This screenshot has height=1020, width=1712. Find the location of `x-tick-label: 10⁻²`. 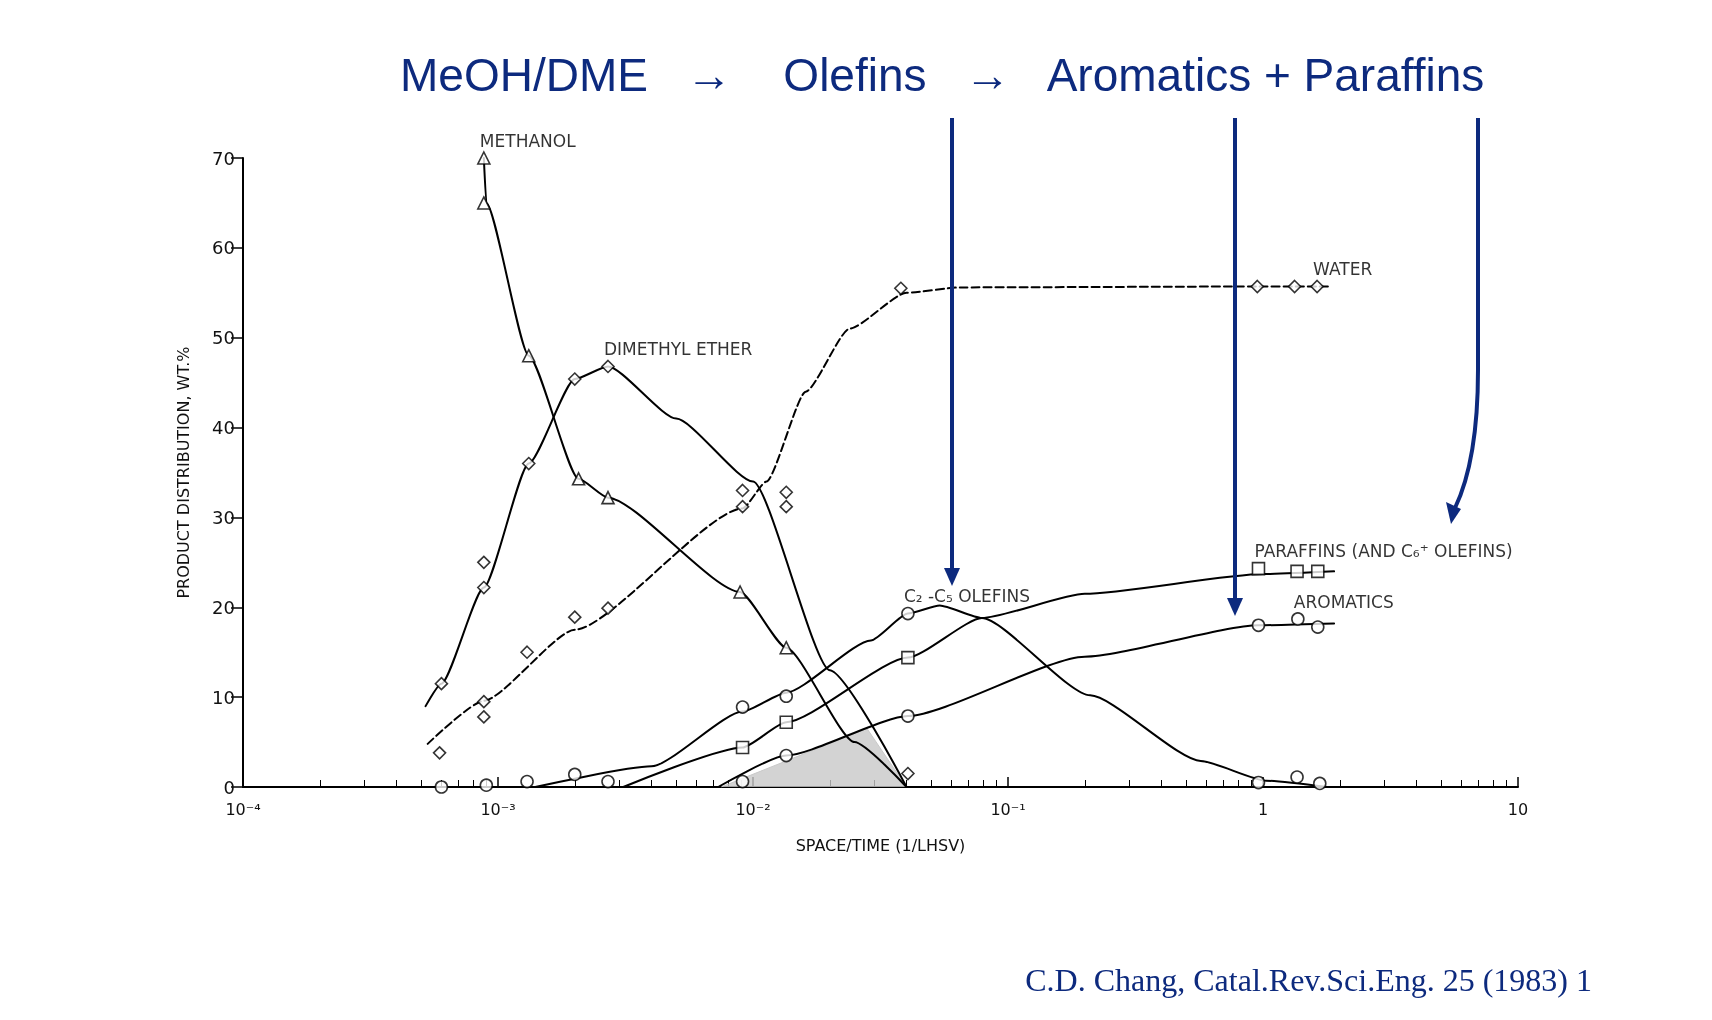

x-tick-label: 10⁻² is located at coordinates (753, 809).